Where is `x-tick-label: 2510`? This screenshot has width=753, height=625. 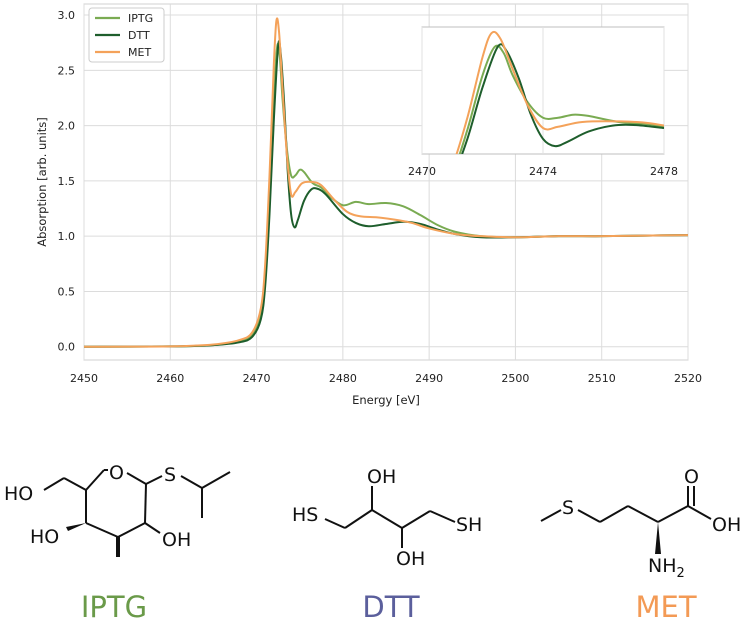
x-tick-label: 2510 is located at coordinates (602, 378).